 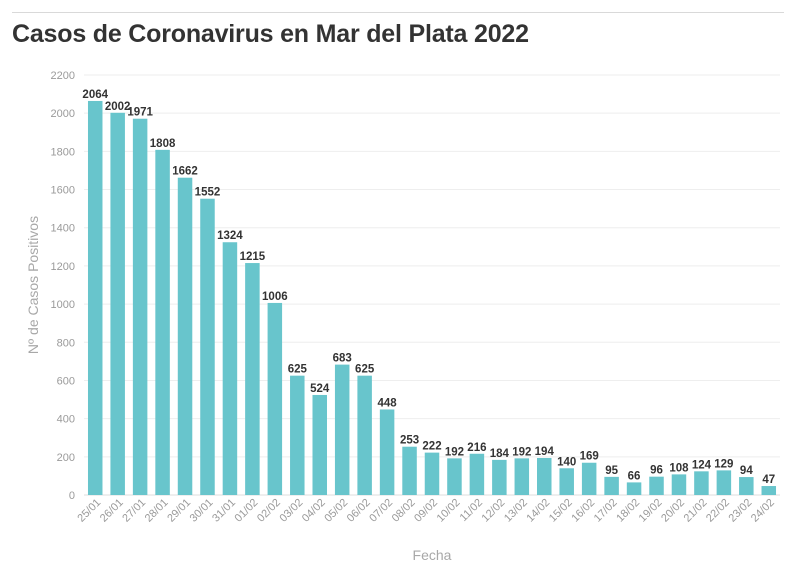 What do you see at coordinates (253, 257) in the screenshot?
I see `data-label: 1215` at bounding box center [253, 257].